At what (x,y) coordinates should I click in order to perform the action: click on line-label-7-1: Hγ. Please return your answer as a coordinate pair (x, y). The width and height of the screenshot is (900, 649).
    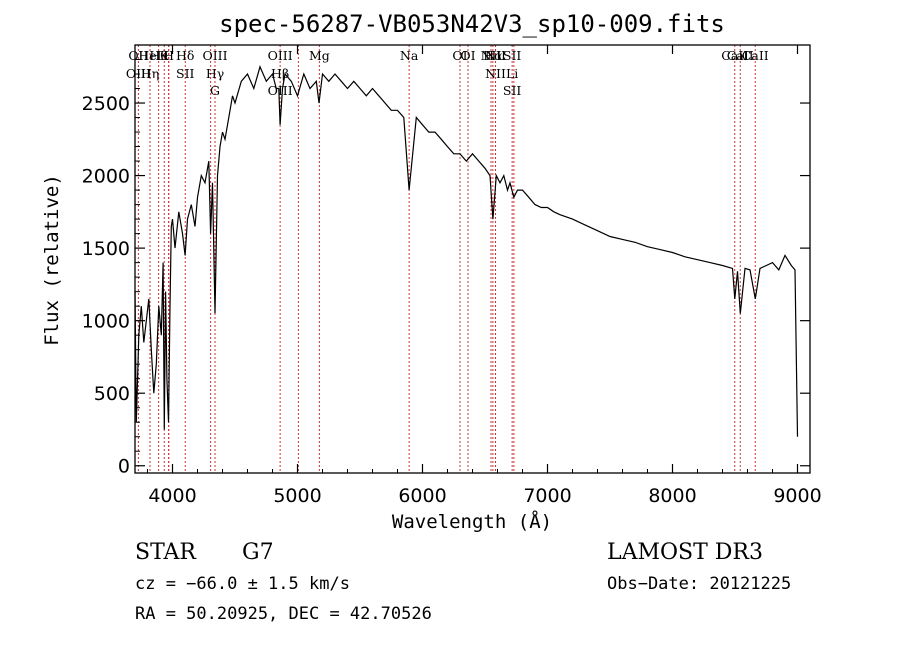
    Looking at the image, I should click on (215, 73).